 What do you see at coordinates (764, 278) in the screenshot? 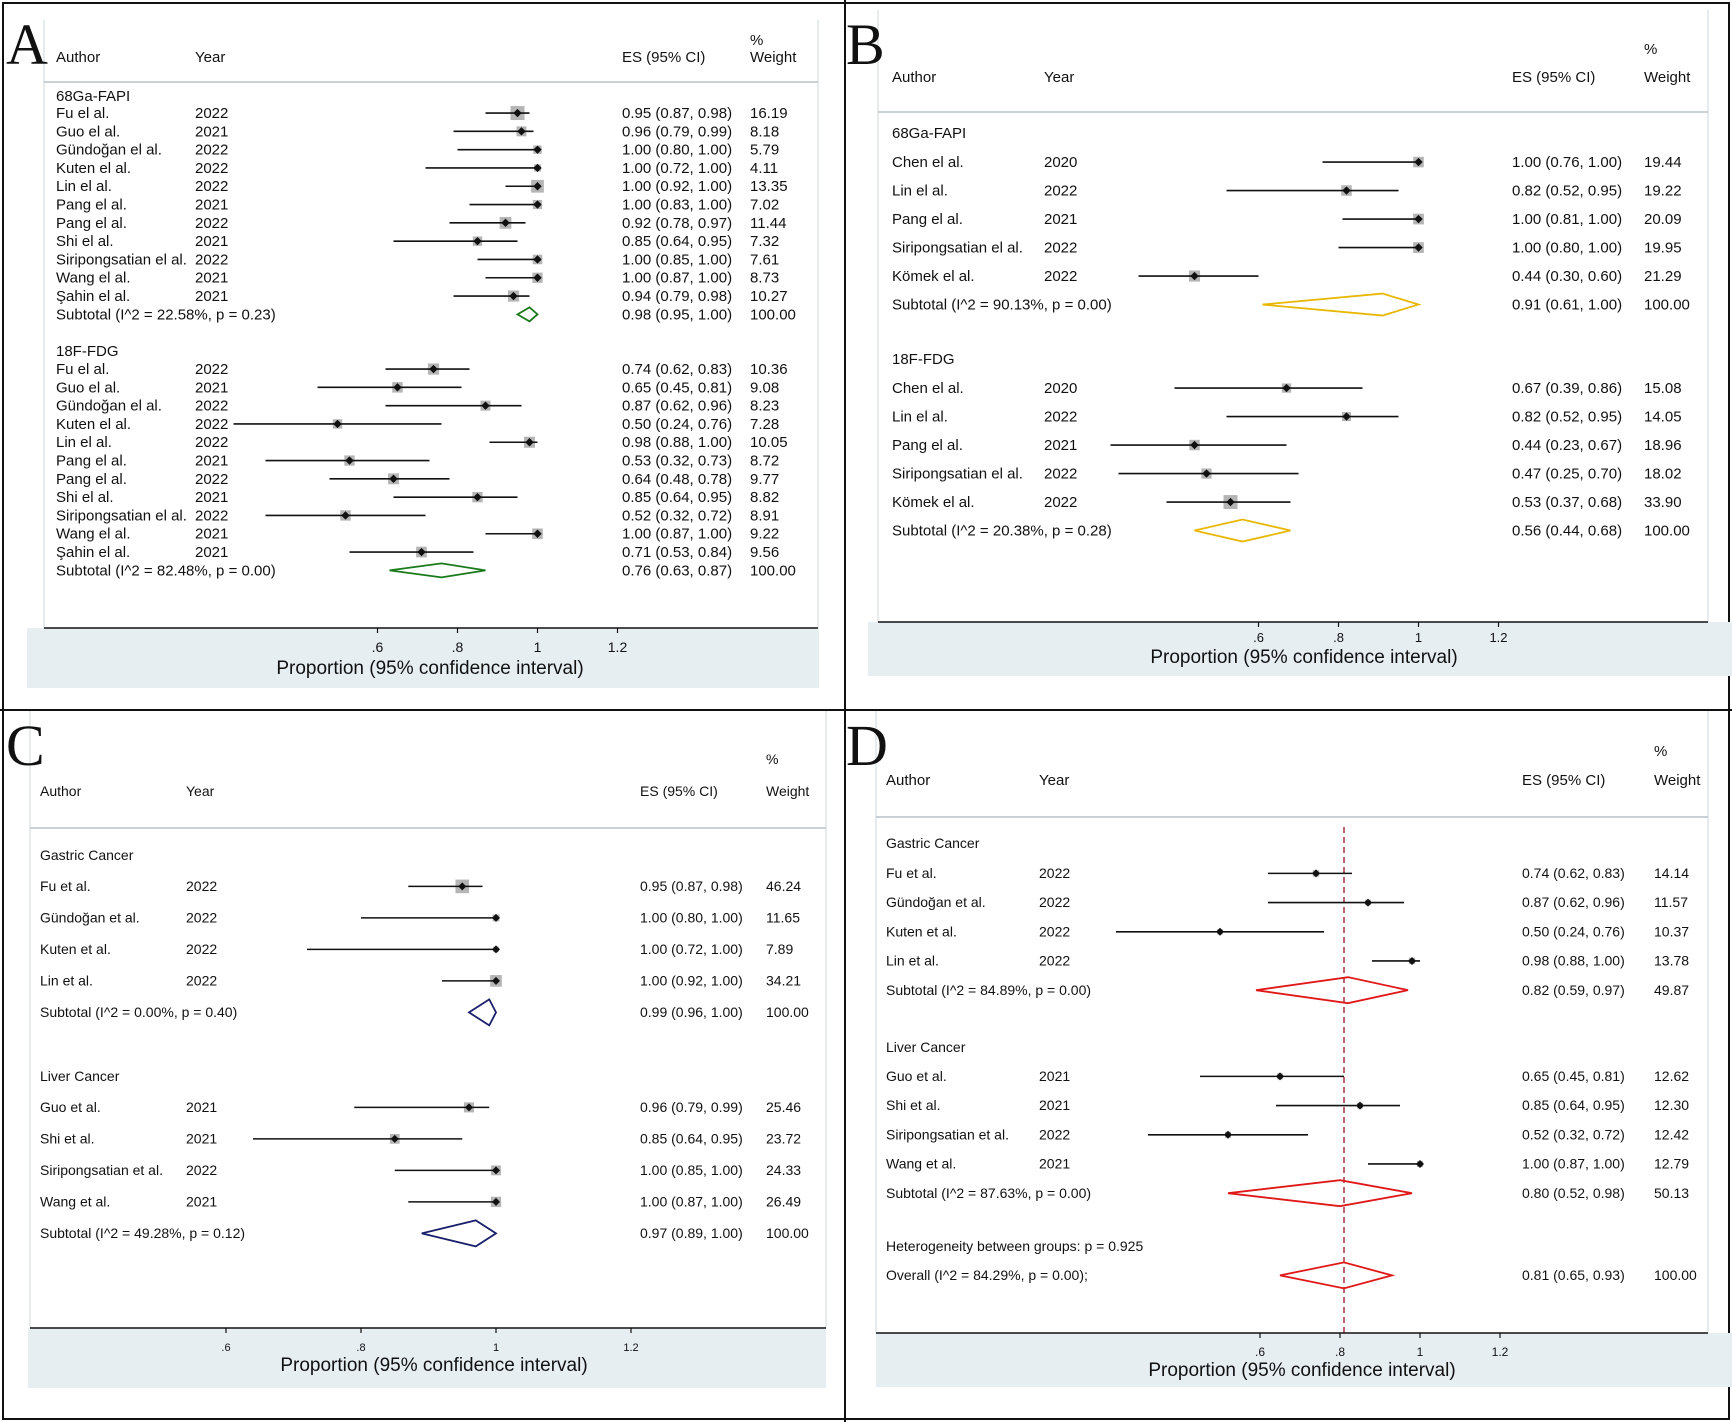
I see `study-weight: 8.73` at bounding box center [764, 278].